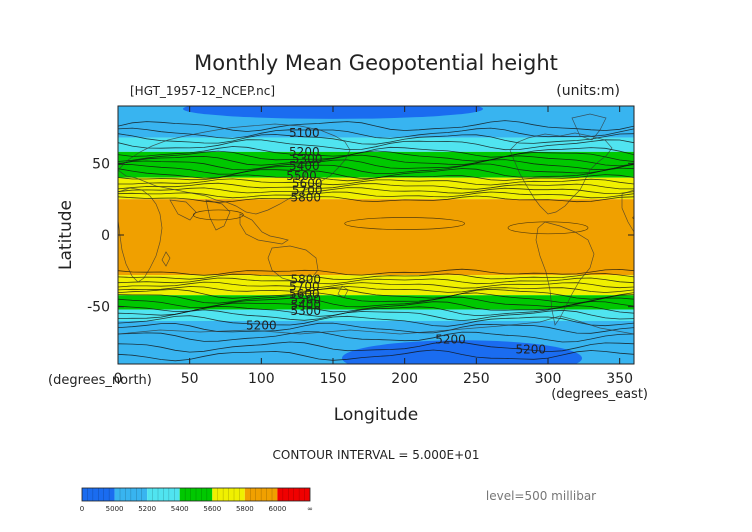 The width and height of the screenshot is (752, 532). I want to click on colorbar-label: 6000, so click(278, 509).